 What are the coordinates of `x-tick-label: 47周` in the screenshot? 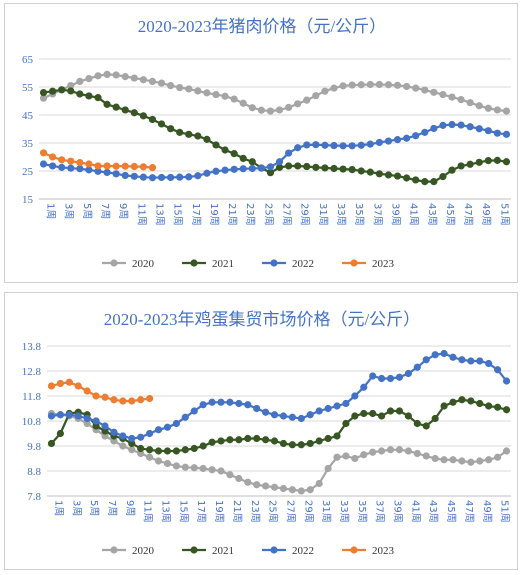 It's located at (469, 511).